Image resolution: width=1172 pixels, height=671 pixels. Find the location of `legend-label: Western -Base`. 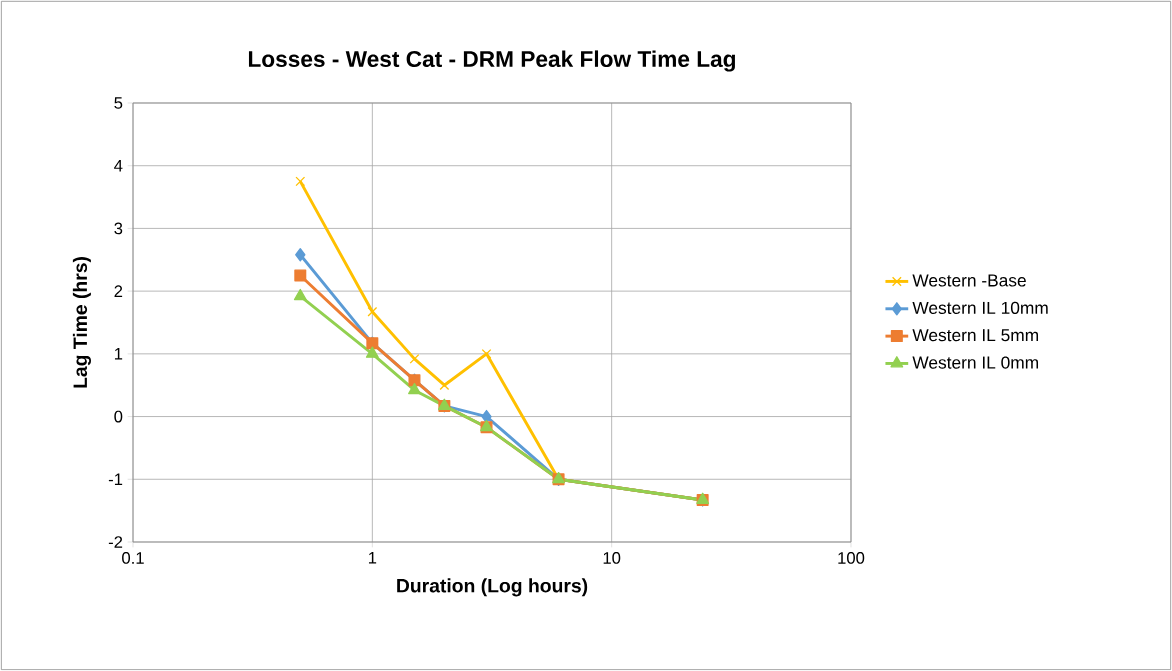

legend-label: Western -Base is located at coordinates (969, 280).